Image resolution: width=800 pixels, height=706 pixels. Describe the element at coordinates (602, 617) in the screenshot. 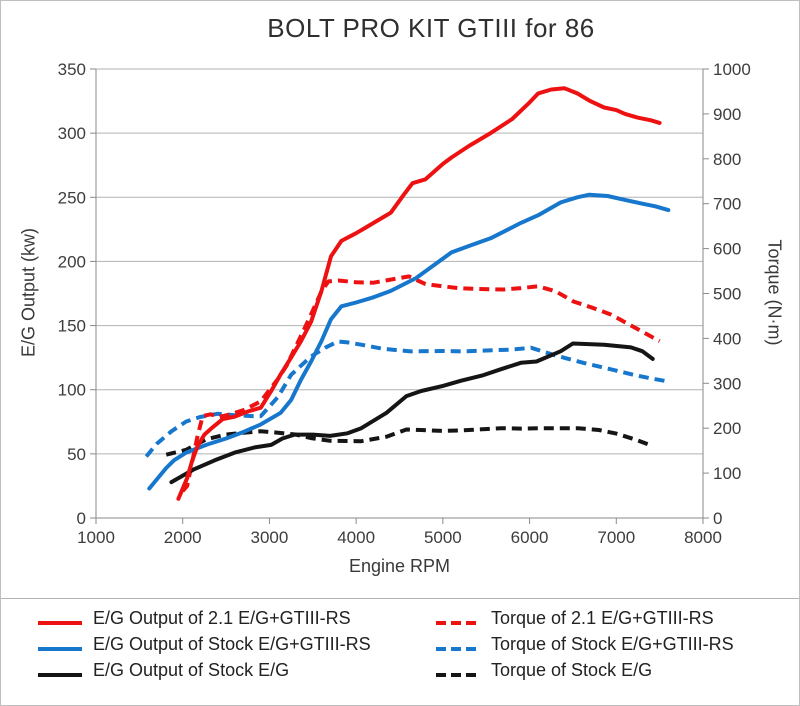

I see `legend-label: Torque of 2.1 E/G+GTIII-RS` at that location.